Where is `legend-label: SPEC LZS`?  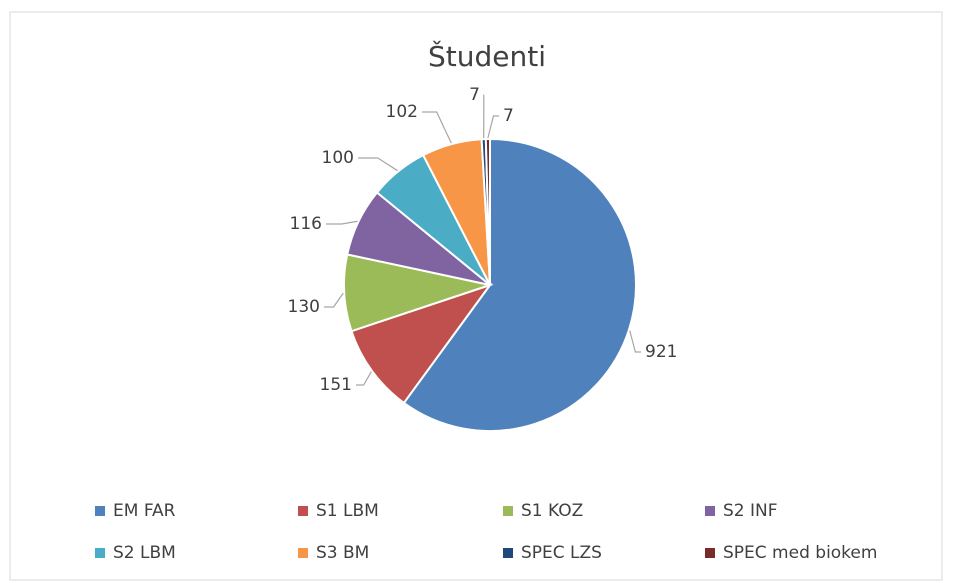
legend-label: SPEC LZS is located at coordinates (561, 553).